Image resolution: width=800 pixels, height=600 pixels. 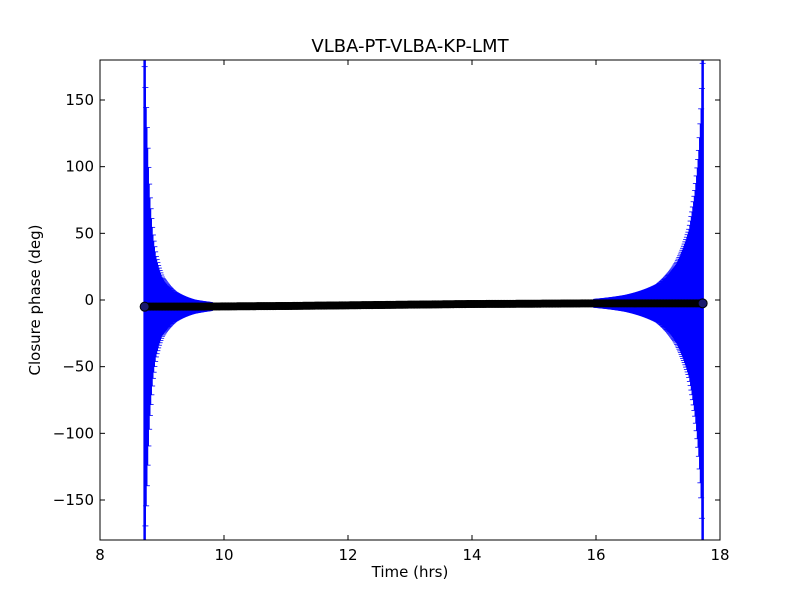 I want to click on y-tick-label: 50, so click(x=84, y=233).